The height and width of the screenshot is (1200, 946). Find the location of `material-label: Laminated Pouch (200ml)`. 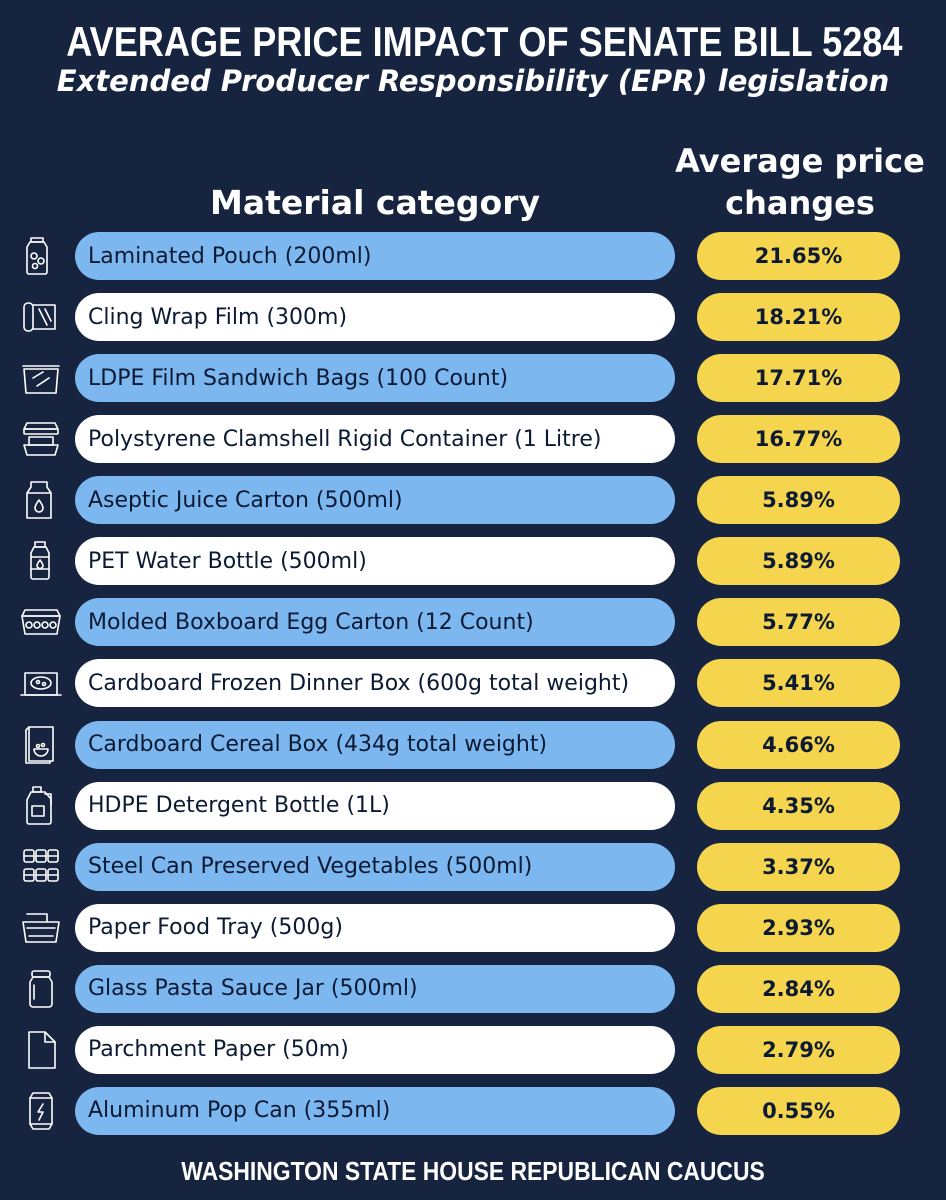

material-label: Laminated Pouch (200ml) is located at coordinates (375, 256).